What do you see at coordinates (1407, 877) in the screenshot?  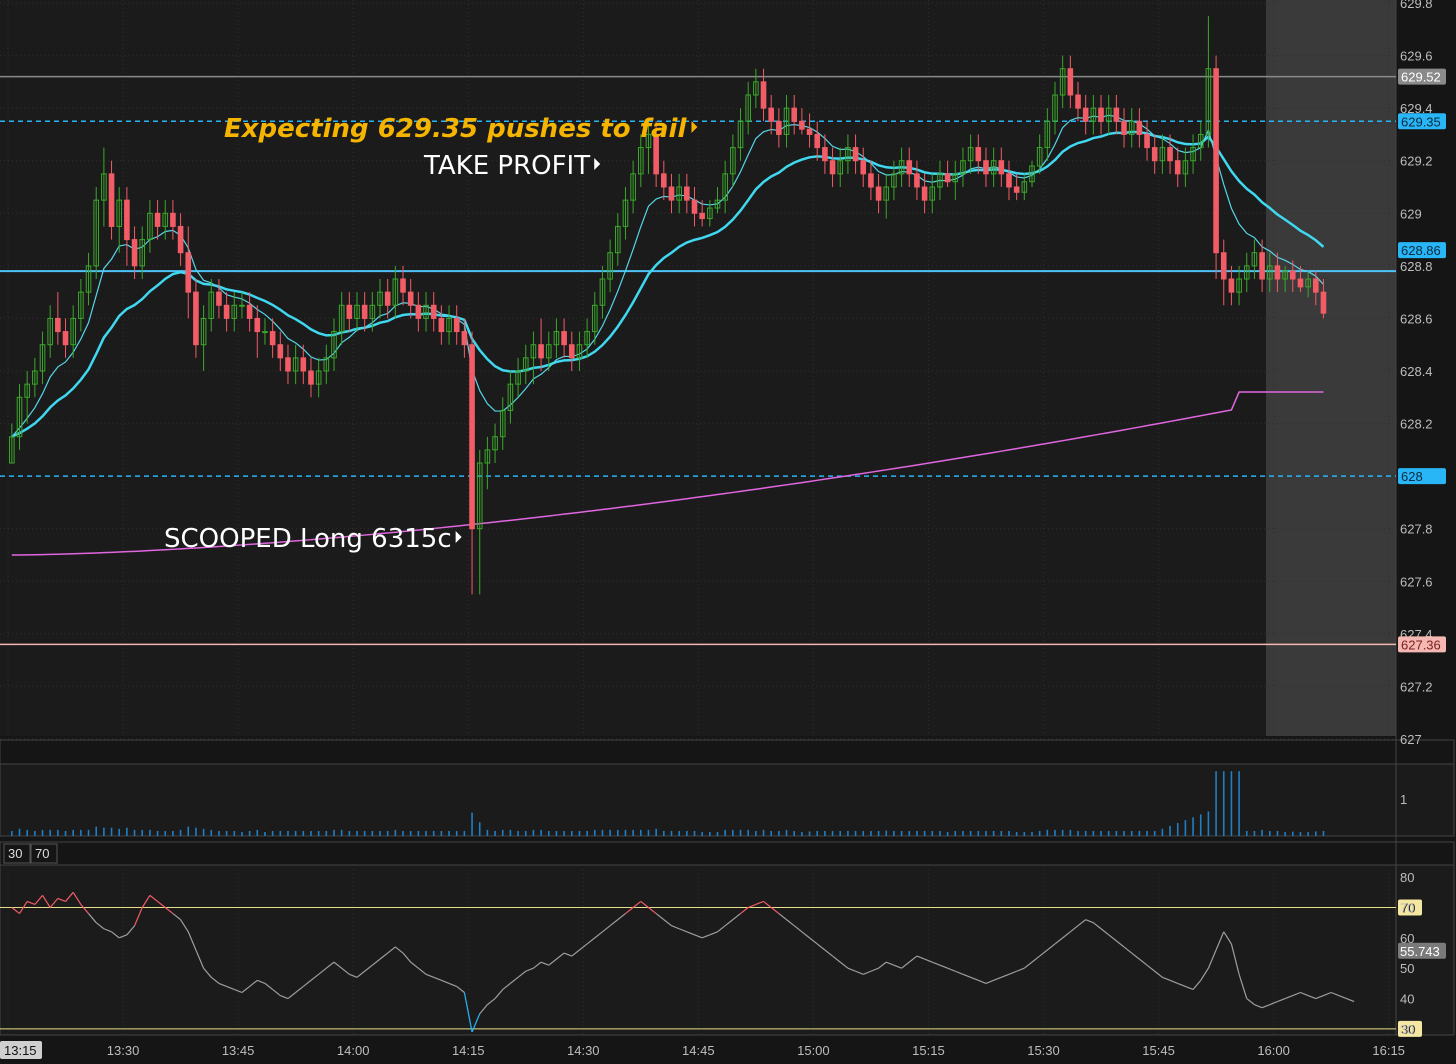 I see `rsi-tick-label: 80` at bounding box center [1407, 877].